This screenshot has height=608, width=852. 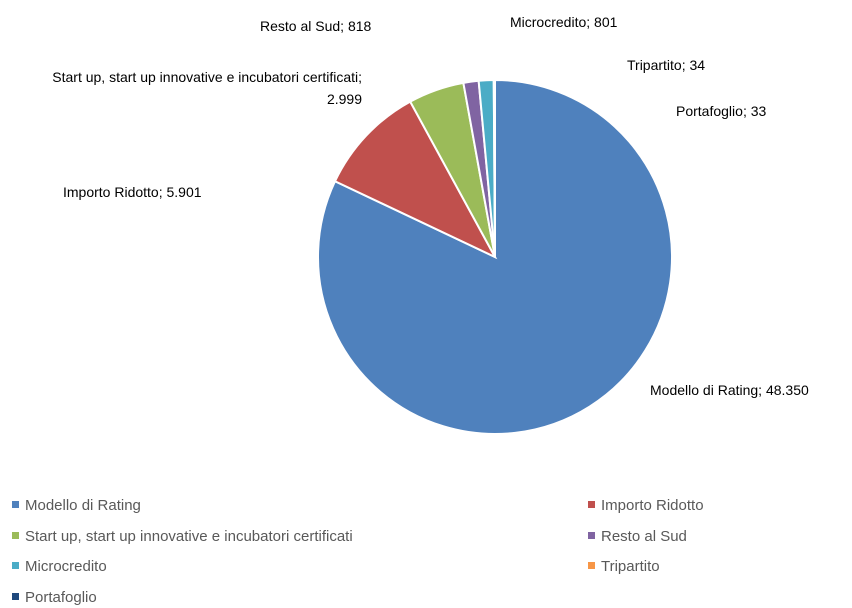 What do you see at coordinates (644, 536) in the screenshot?
I see `legend-label: Resto al Sud` at bounding box center [644, 536].